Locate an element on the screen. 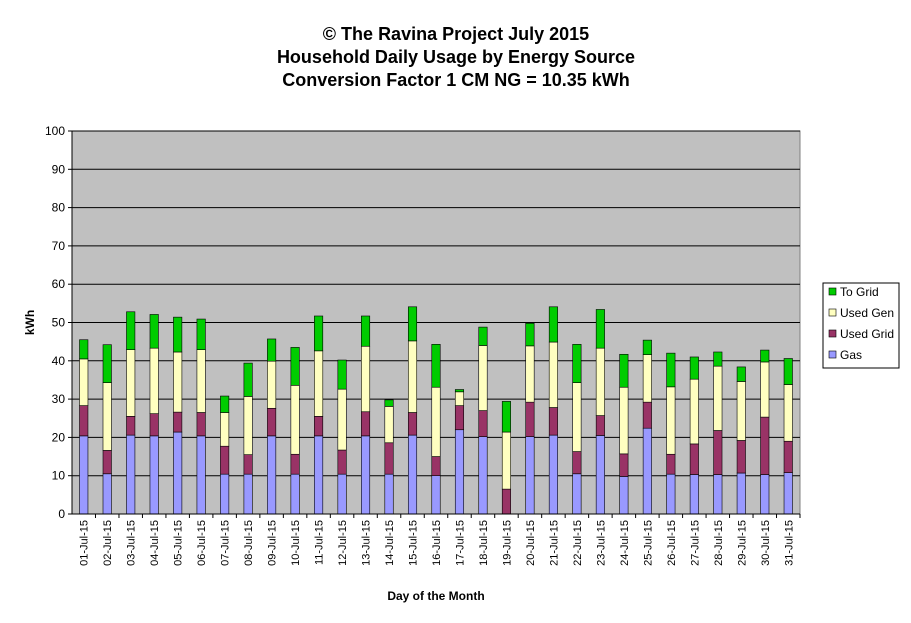 This screenshot has height=623, width=911. legend-entry: Used Gen is located at coordinates (867, 313).